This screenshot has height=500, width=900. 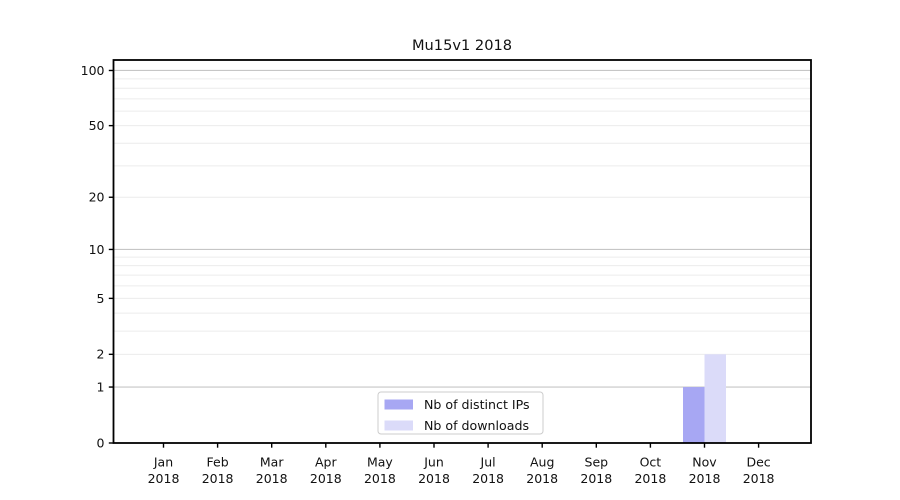 What do you see at coordinates (462, 45) in the screenshot?
I see `chart-title: Mu15v1 2018` at bounding box center [462, 45].